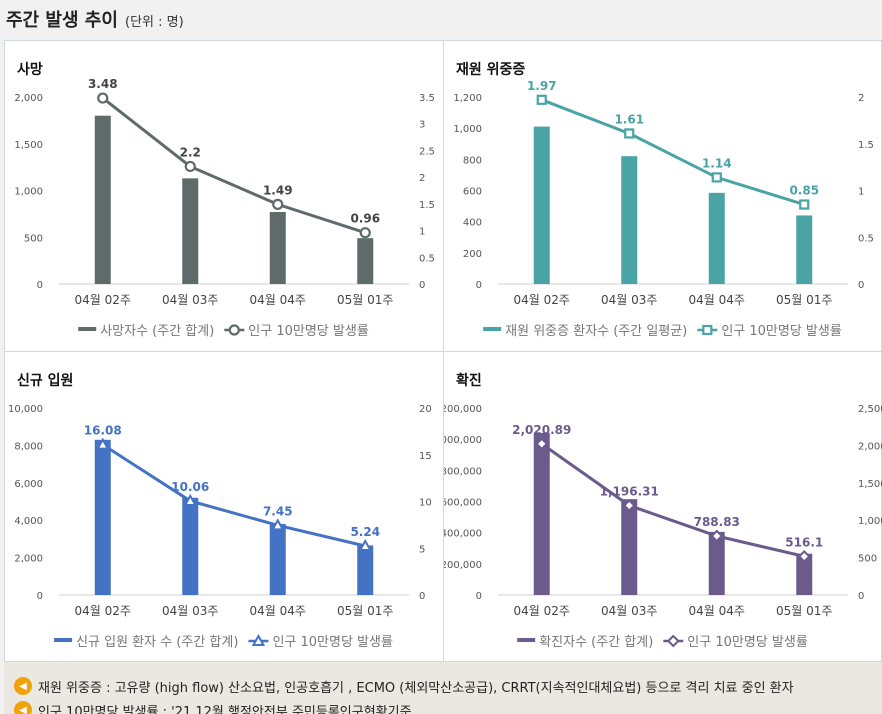  What do you see at coordinates (804, 542) in the screenshot?
I see `data-label: 516.1` at bounding box center [804, 542].